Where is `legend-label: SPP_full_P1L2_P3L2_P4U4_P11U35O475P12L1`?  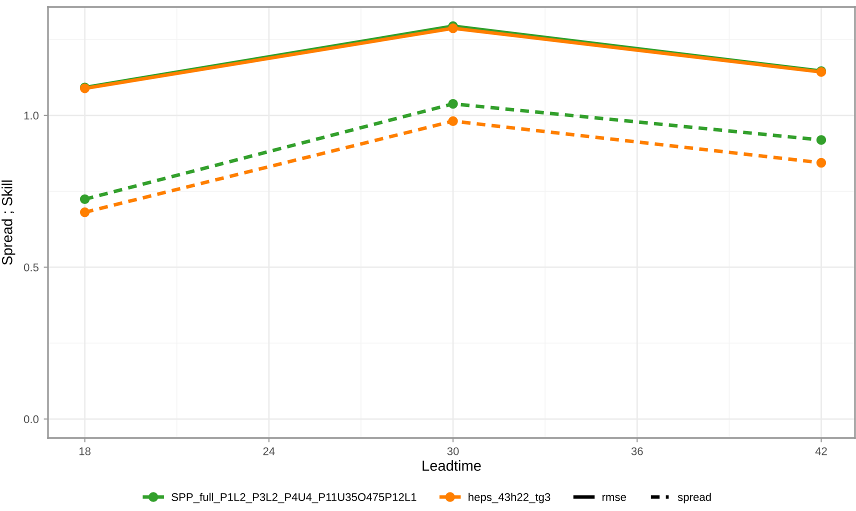
legend-label: SPP_full_P1L2_P3L2_P4U4_P11U35O475P12L1 is located at coordinates (294, 498).